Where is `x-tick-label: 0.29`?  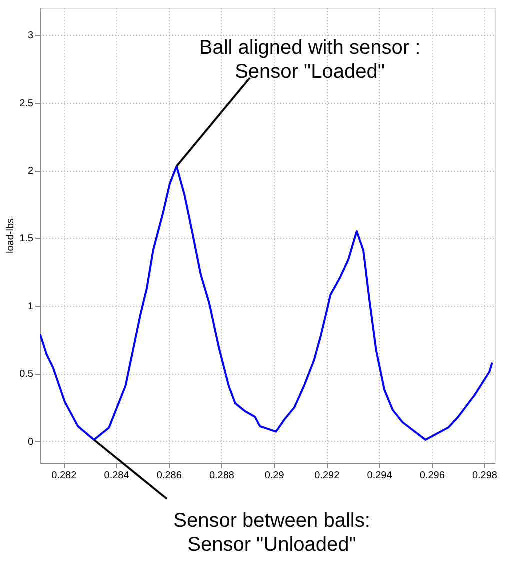
x-tick-label: 0.29 is located at coordinates (274, 476).